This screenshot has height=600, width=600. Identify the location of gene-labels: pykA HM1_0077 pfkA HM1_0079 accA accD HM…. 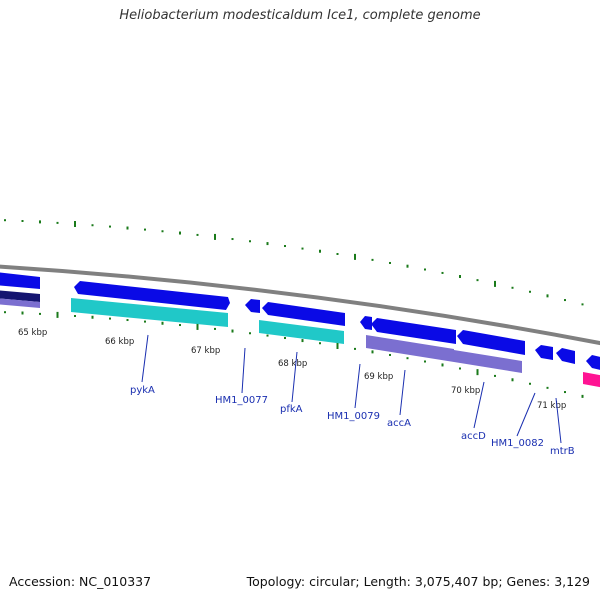
(352, 421).